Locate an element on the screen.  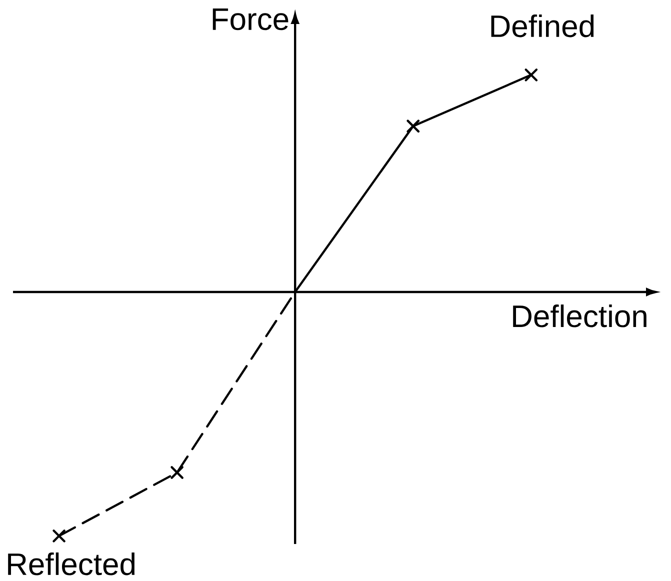
series-label: Reflected is located at coordinates (71, 564).